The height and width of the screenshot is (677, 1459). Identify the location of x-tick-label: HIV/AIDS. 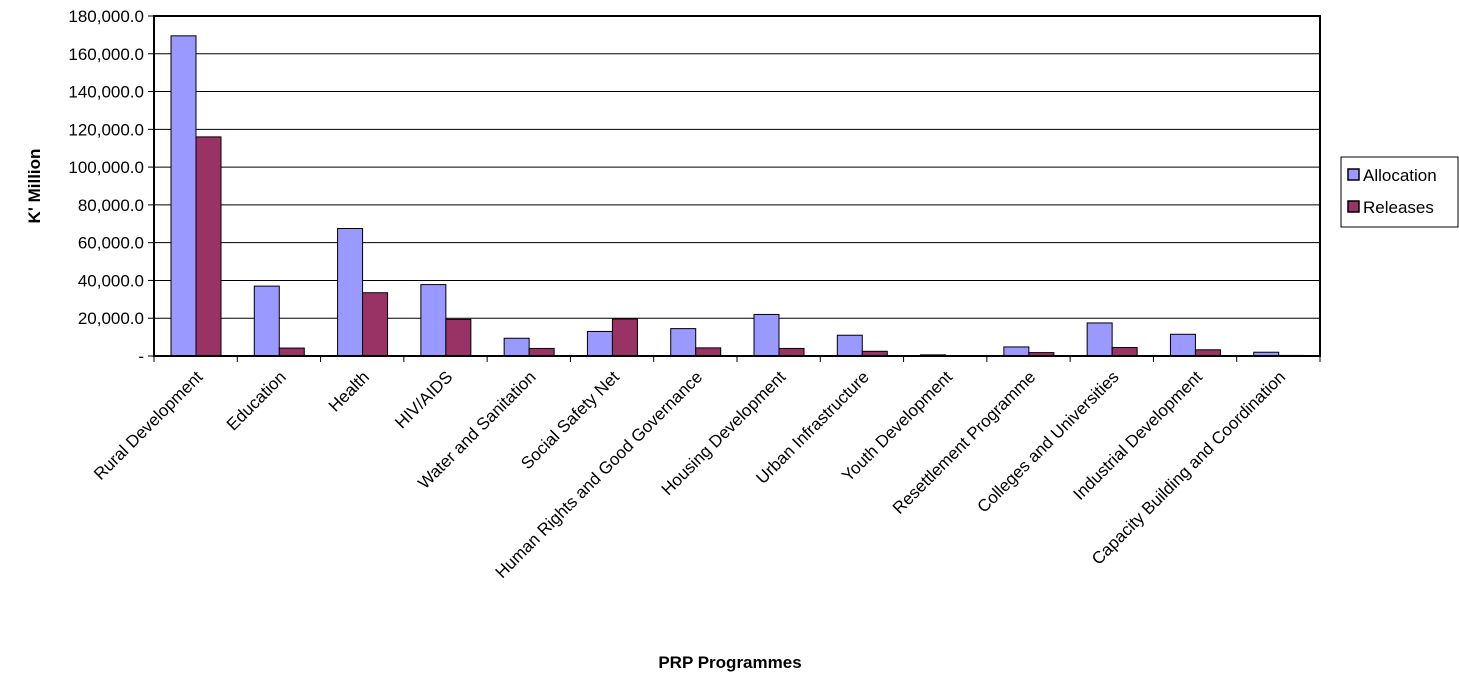
(423, 399).